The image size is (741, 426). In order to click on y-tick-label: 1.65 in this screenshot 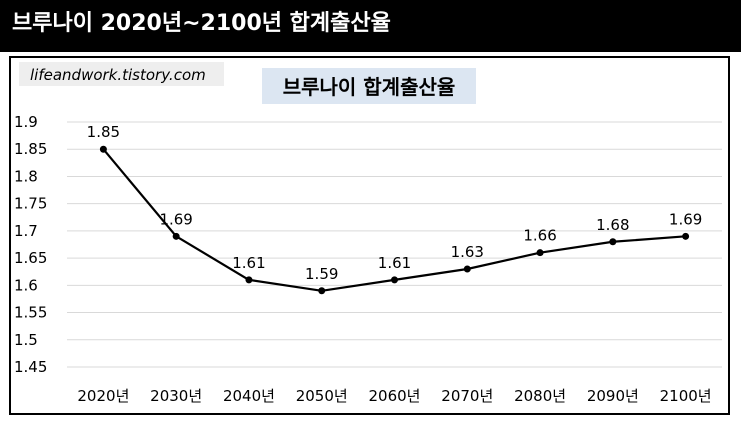, I will do `click(30, 258)`.